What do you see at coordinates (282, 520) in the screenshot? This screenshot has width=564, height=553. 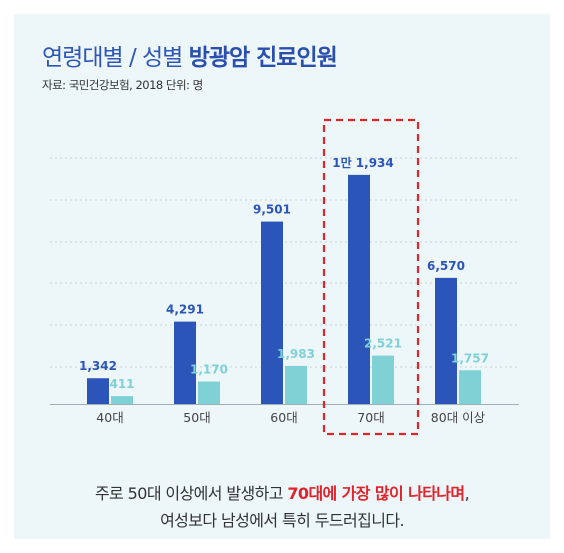 I see `caption-line-2: 여성보다 남성에서 특히 두드러집니다.` at bounding box center [282, 520].